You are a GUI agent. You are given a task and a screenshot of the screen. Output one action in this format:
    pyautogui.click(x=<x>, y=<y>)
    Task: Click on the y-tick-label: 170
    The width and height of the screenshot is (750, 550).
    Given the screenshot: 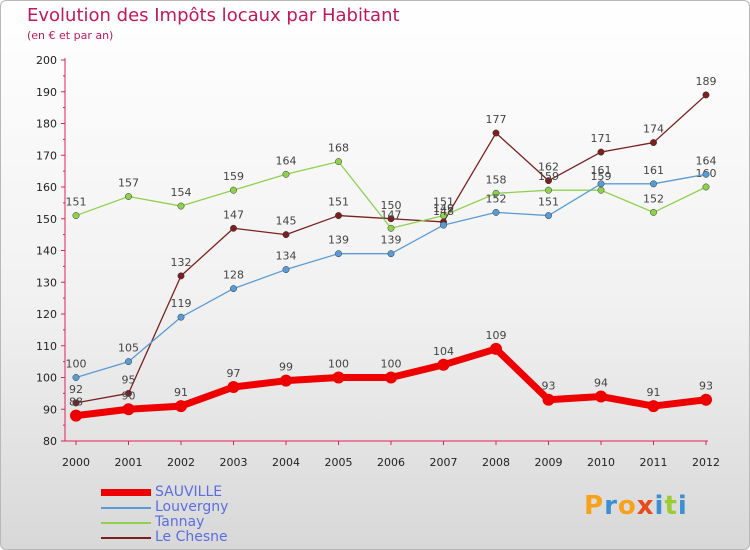 What is the action you would take?
    pyautogui.click(x=46, y=155)
    